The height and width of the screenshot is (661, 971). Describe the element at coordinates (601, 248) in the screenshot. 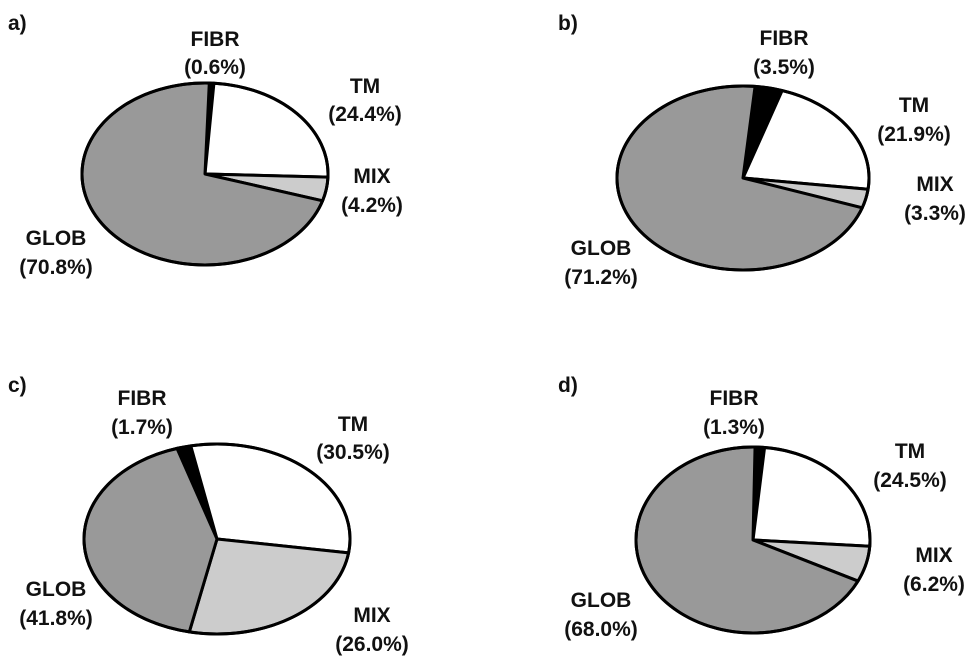

I see `pie-b-label-glob-name: GLOB` at that location.